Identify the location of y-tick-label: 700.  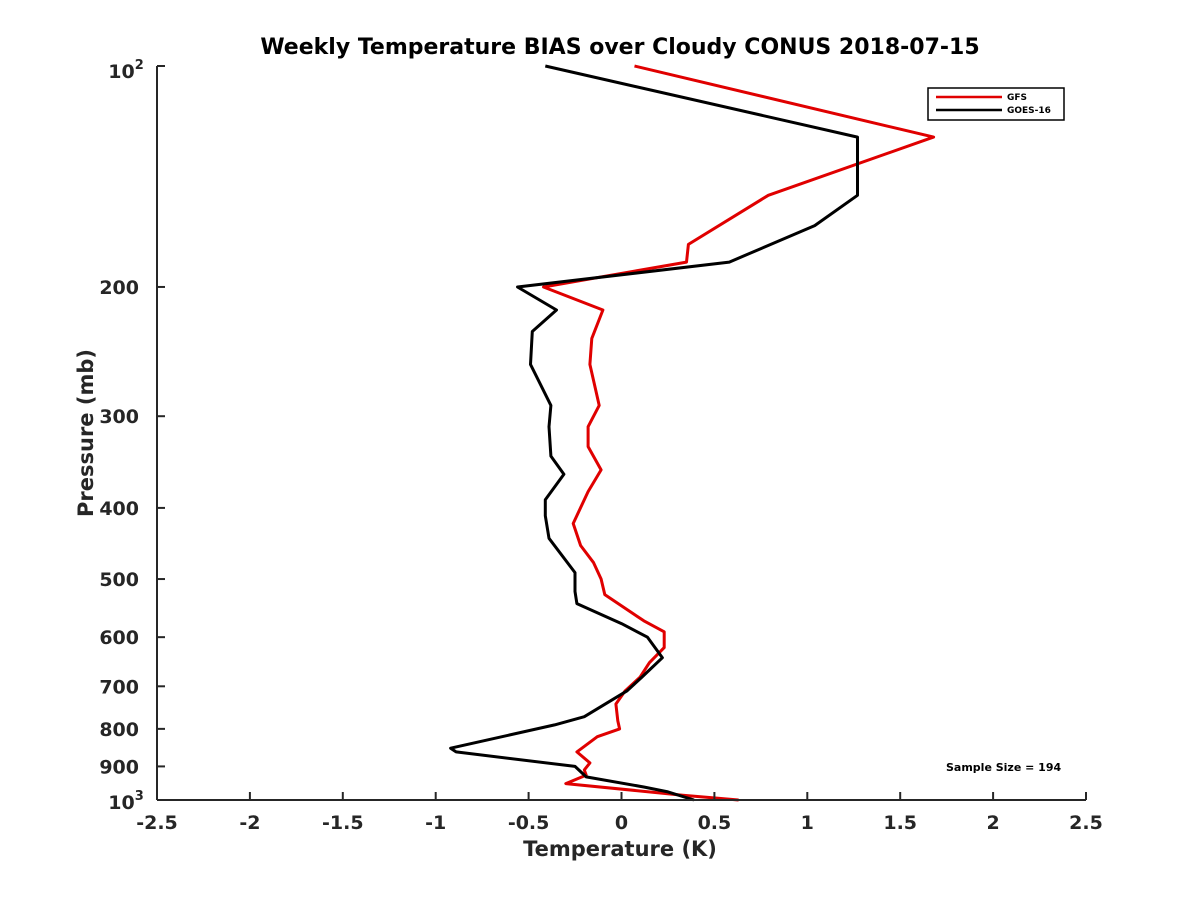
(119, 687).